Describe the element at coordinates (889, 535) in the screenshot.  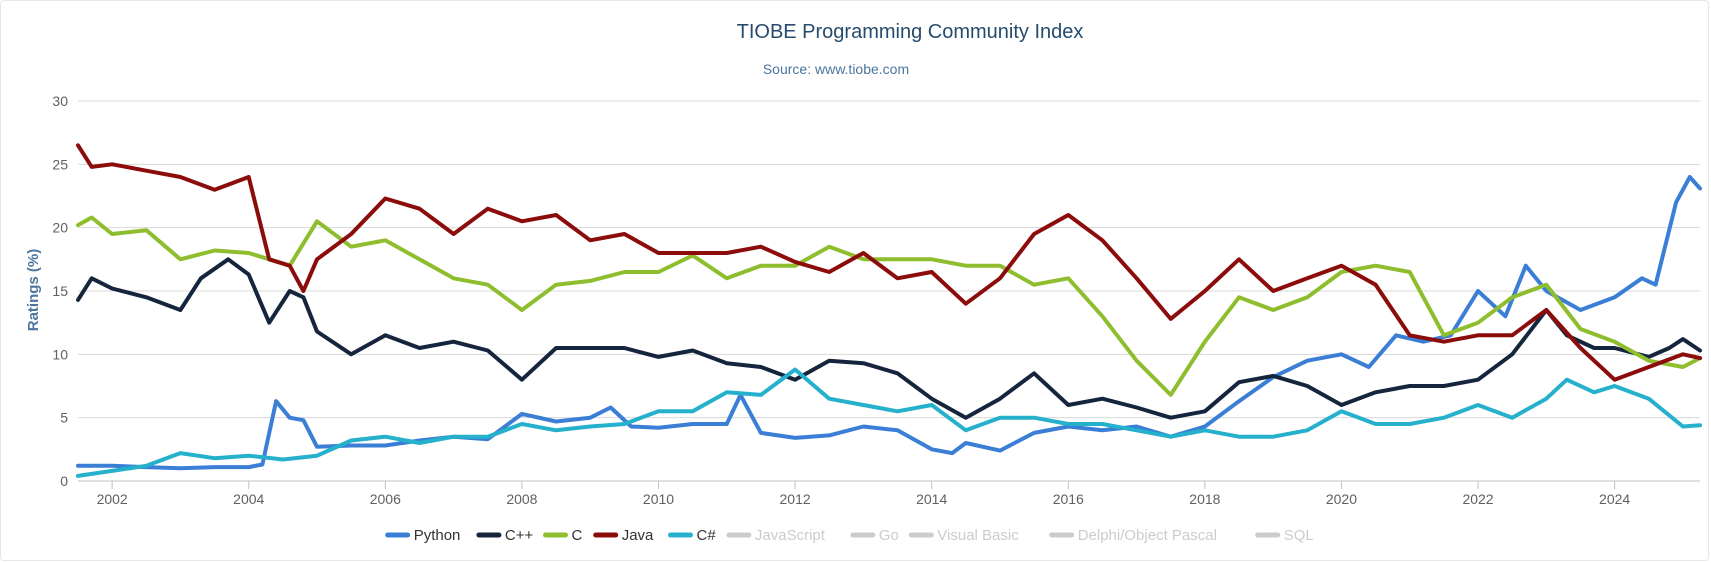
I see `legend-label: Go` at that location.